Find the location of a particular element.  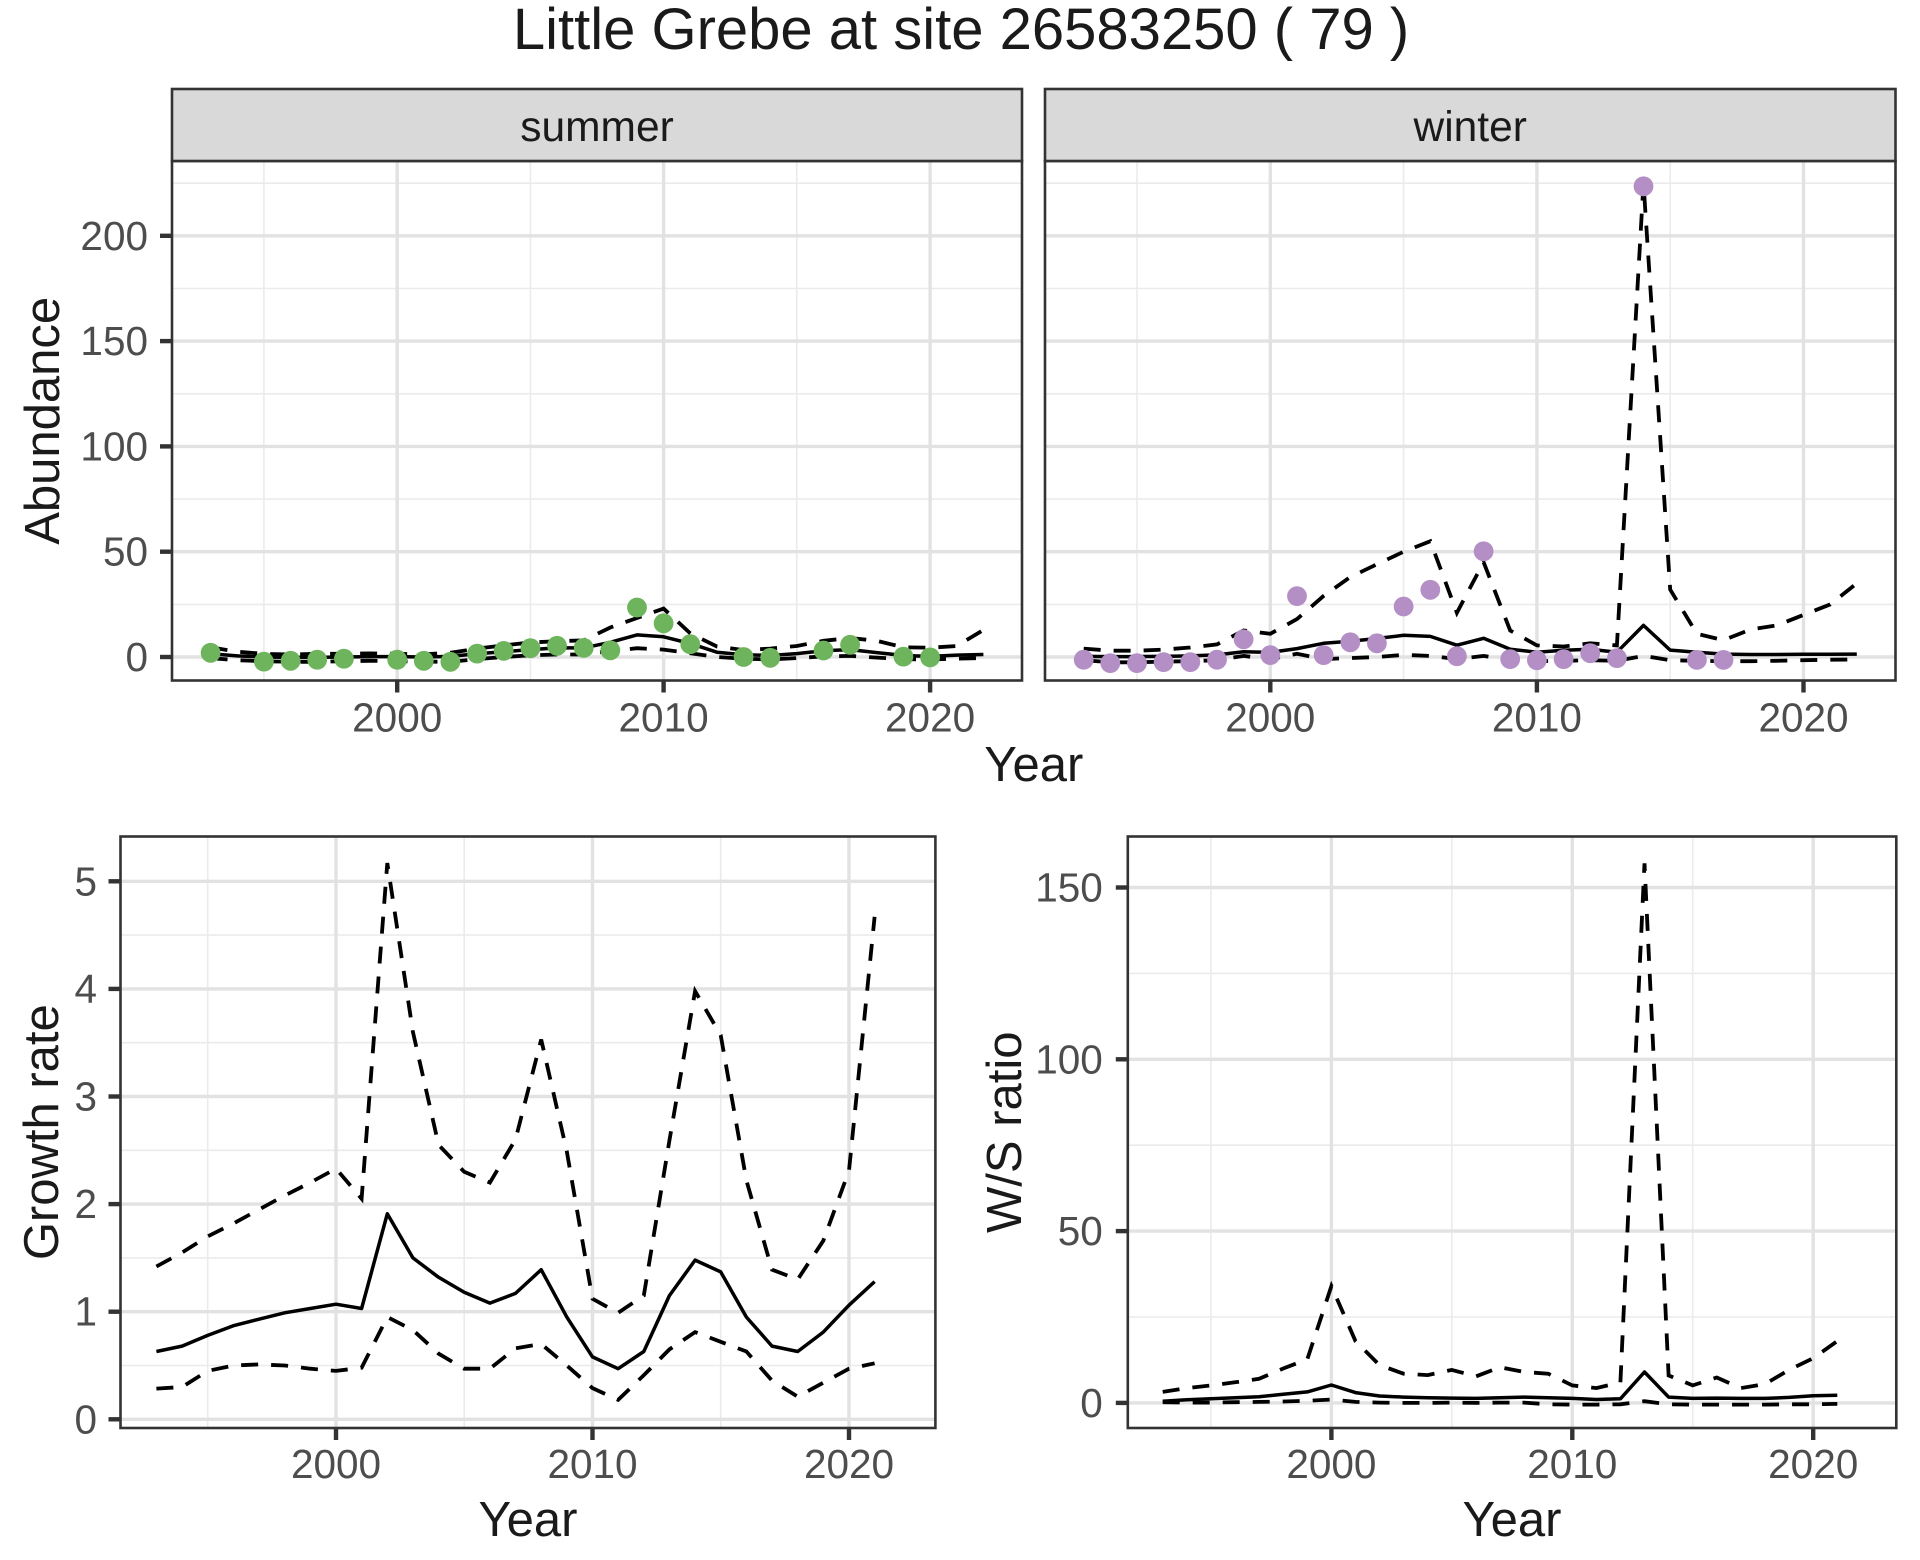

svg-text: 5 is located at coordinates (85, 881).